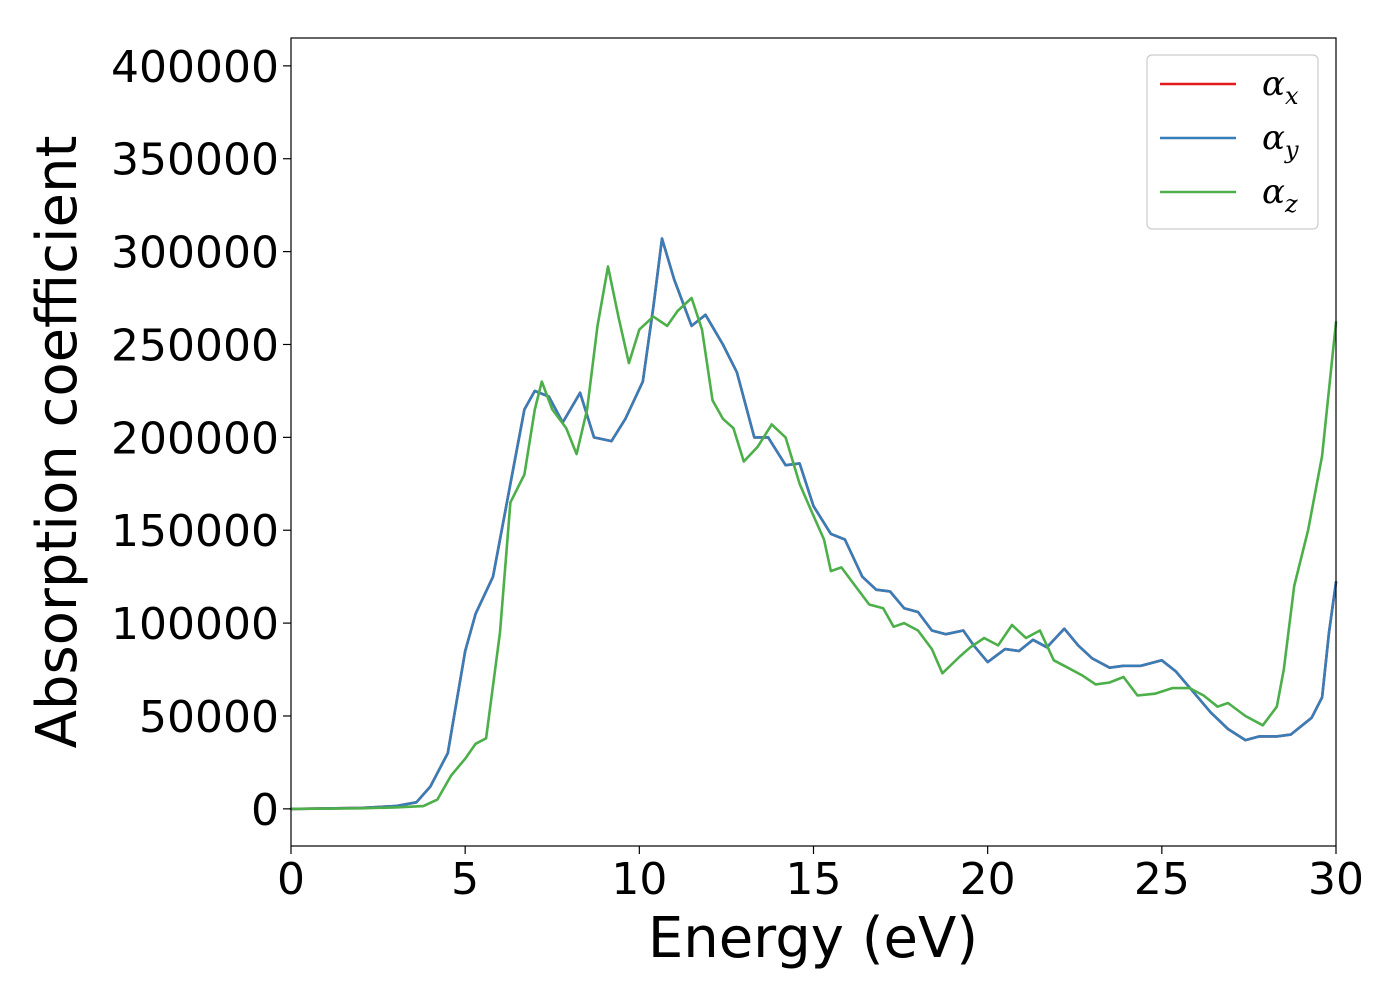  What do you see at coordinates (291, 879) in the screenshot?
I see `x-tick-label: 0` at bounding box center [291, 879].